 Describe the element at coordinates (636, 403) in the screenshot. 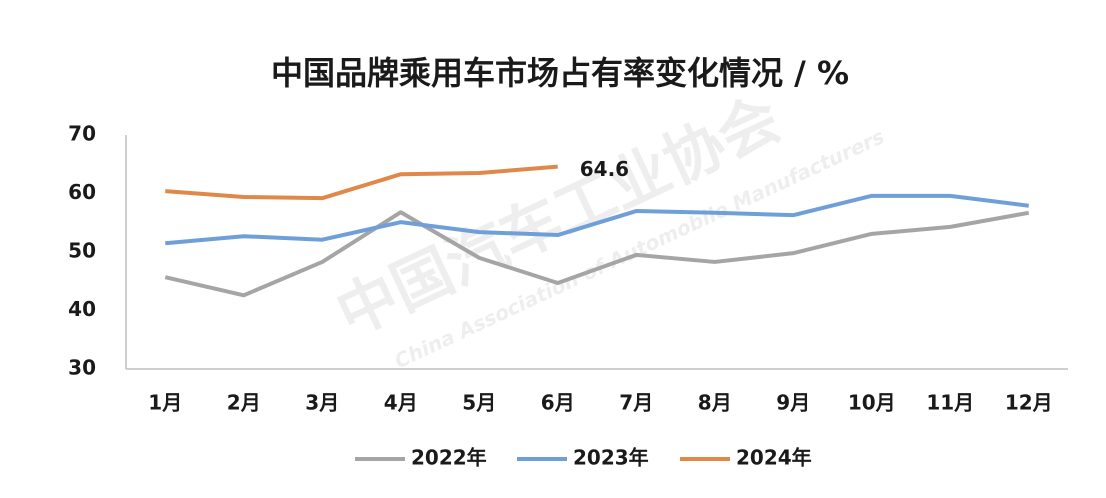

I see `x-tick-label: 7月` at that location.